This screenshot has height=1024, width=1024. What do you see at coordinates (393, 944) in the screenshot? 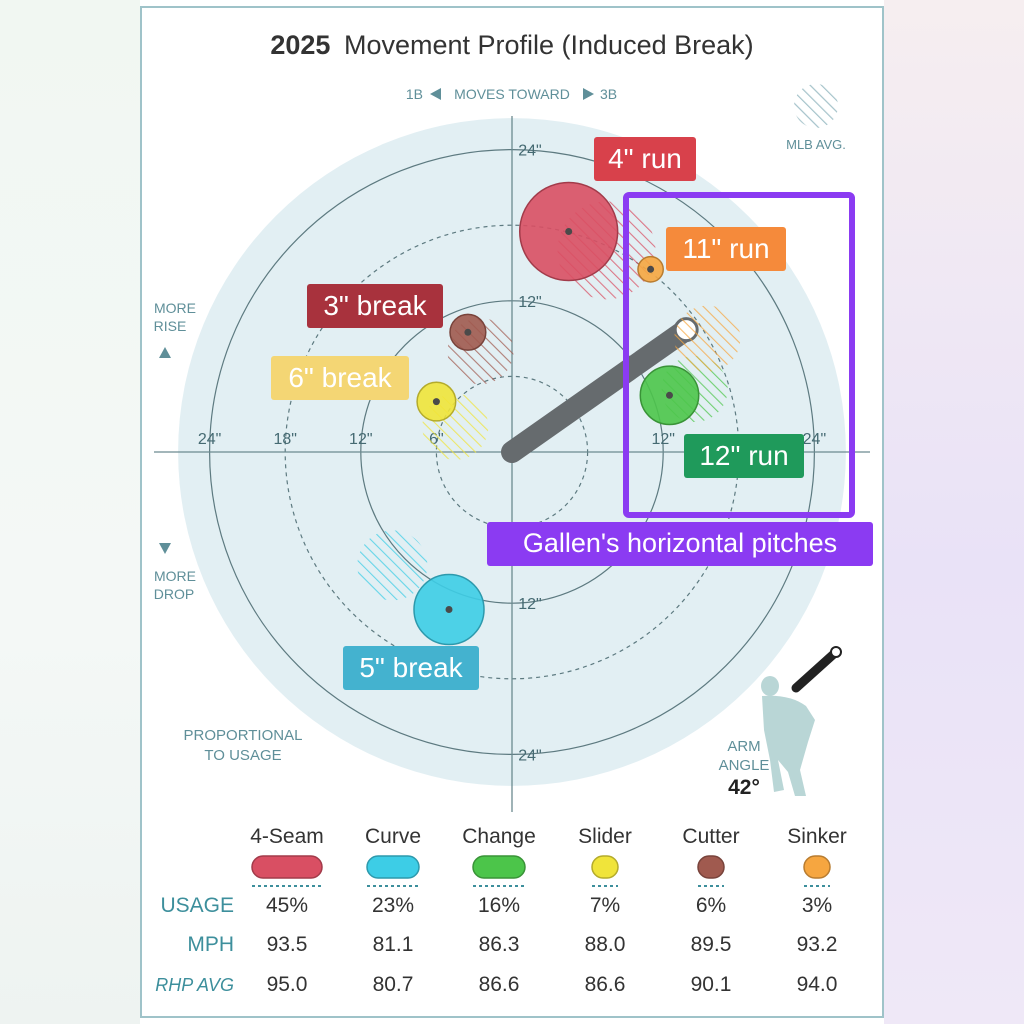
I see `table-cell: 81.1` at bounding box center [393, 944].